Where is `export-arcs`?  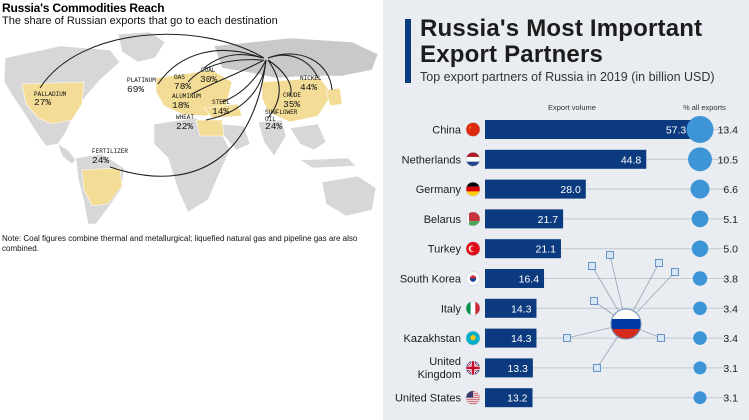
export-arcs is located at coordinates (186, 105).